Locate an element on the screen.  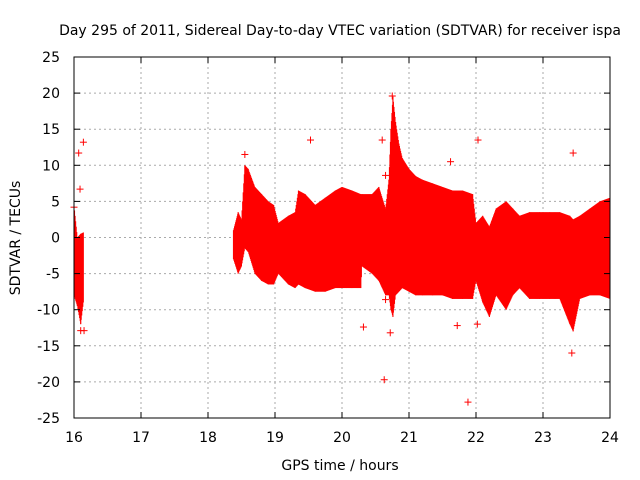
y-tick-label: 15 is located at coordinates (51, 130).